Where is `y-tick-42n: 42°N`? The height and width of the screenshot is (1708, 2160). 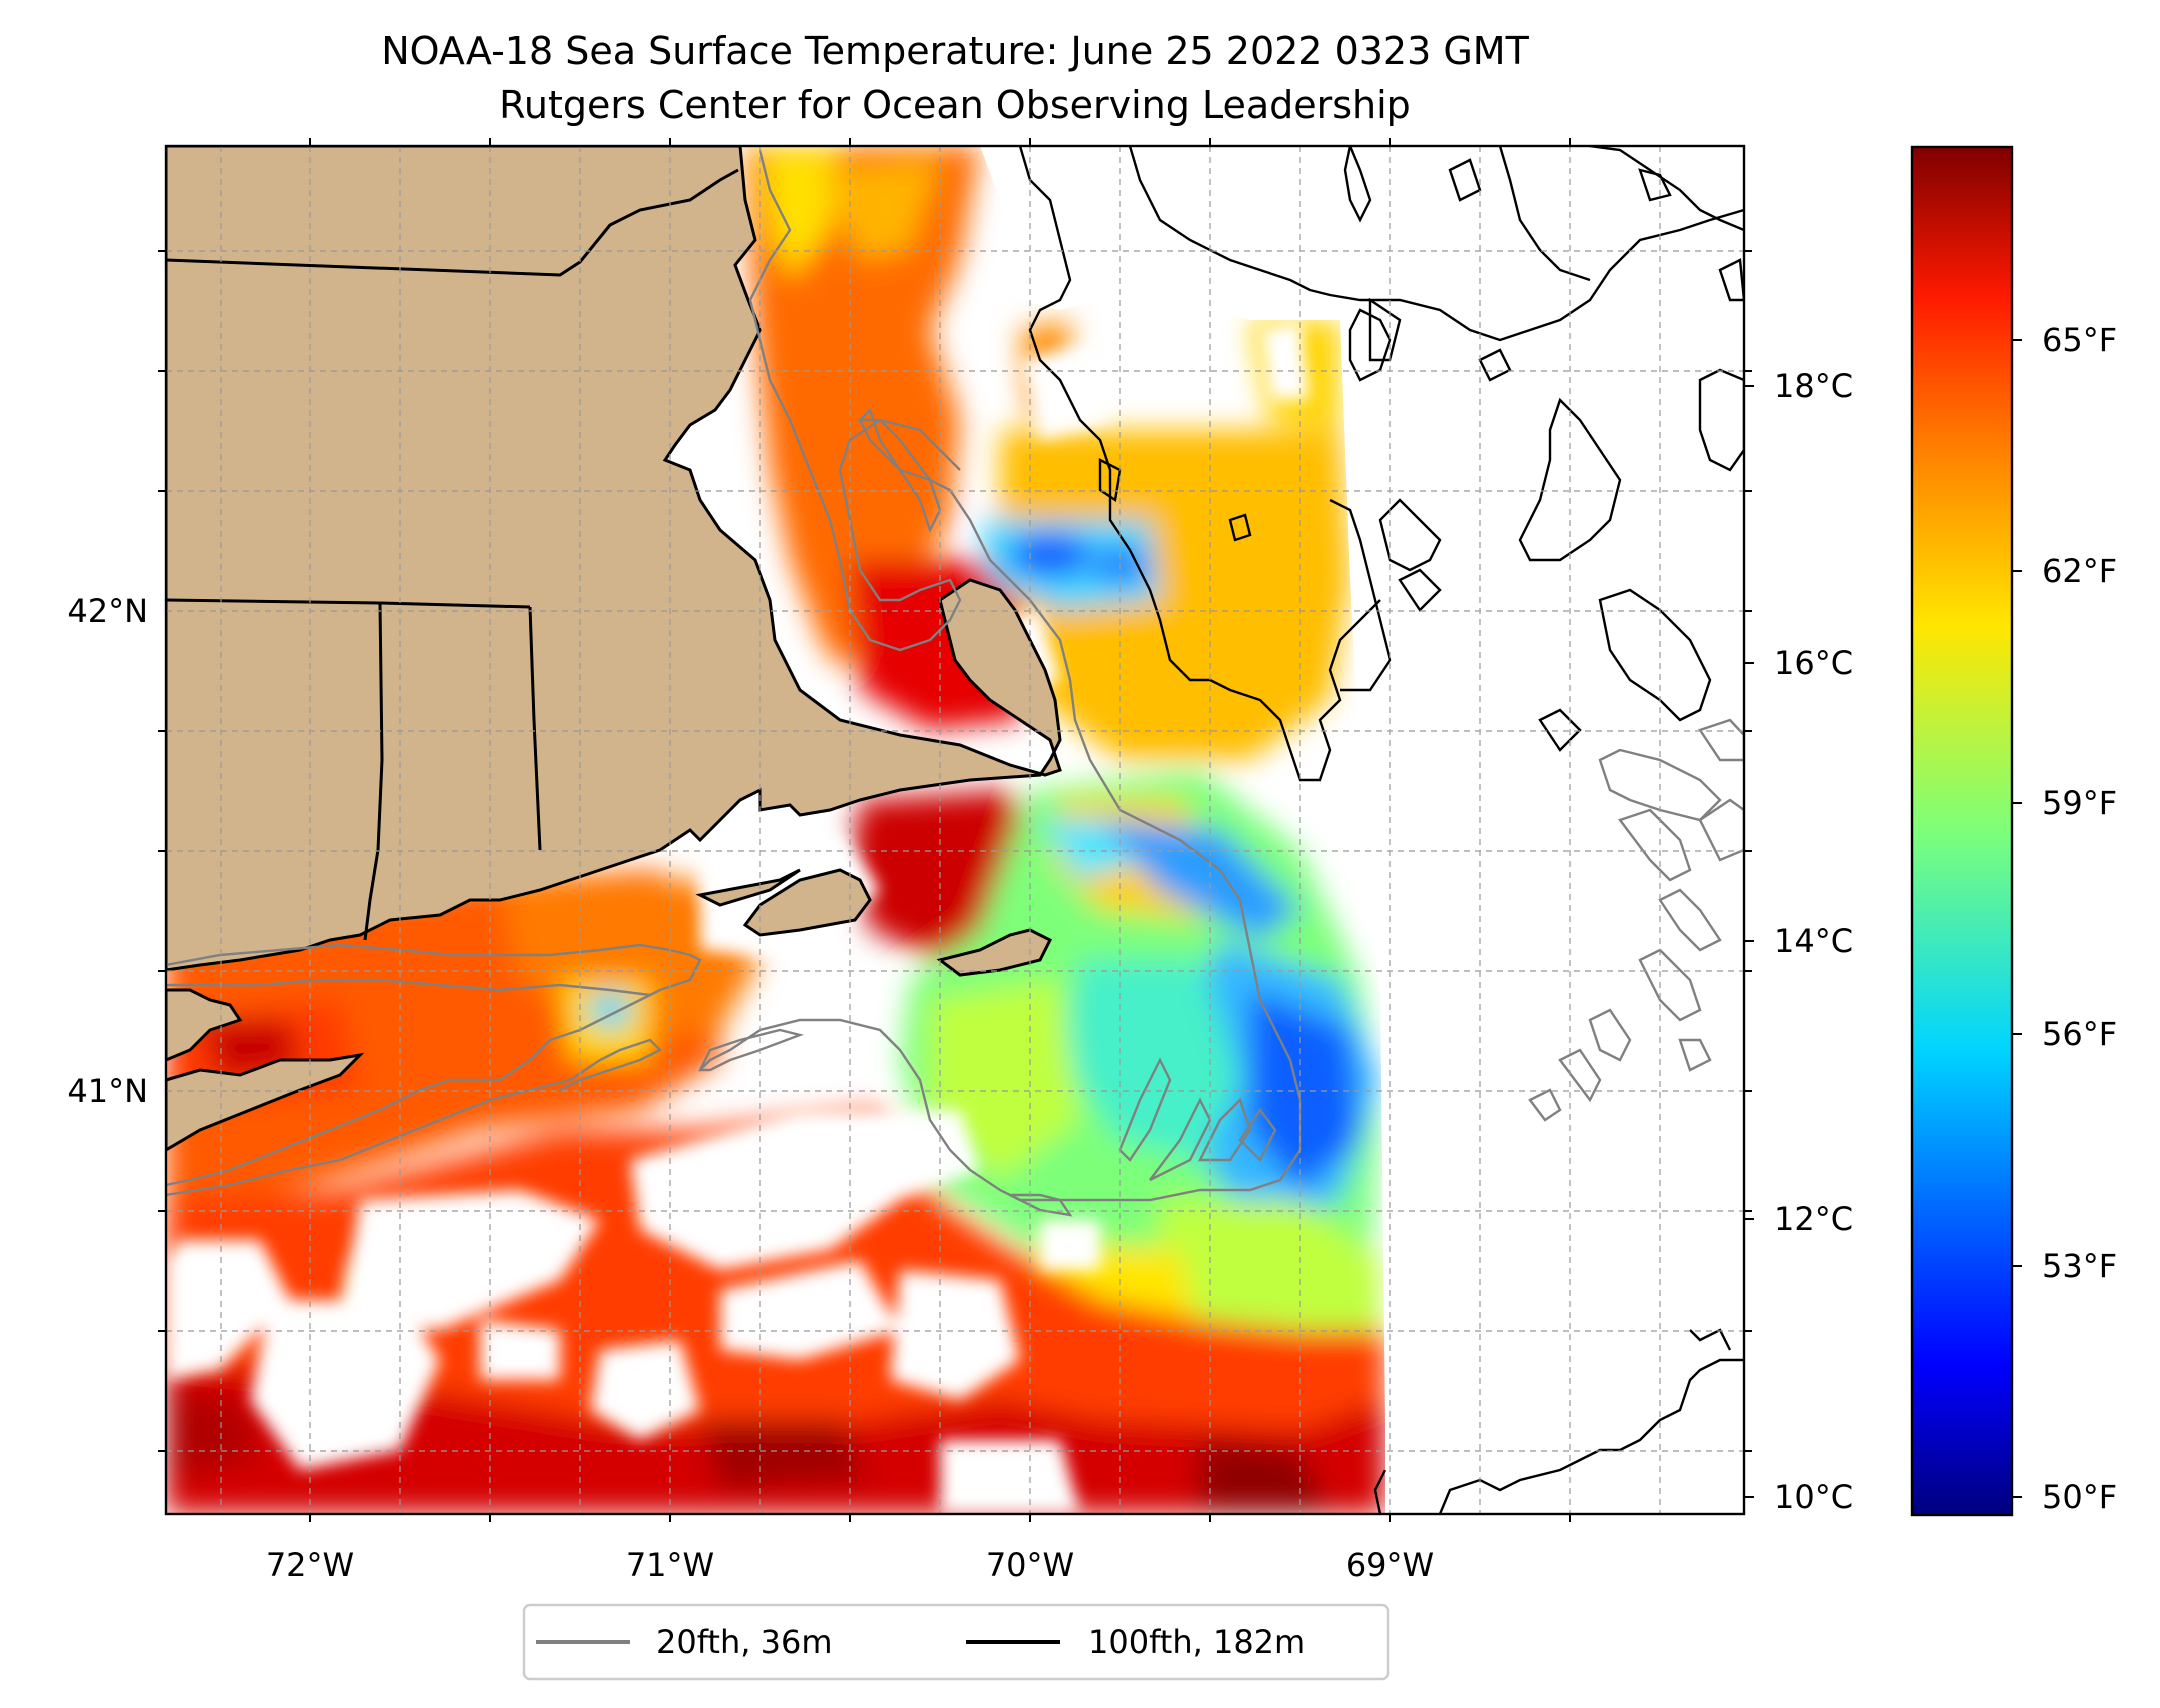 y-tick-42n: 42°N is located at coordinates (107, 611).